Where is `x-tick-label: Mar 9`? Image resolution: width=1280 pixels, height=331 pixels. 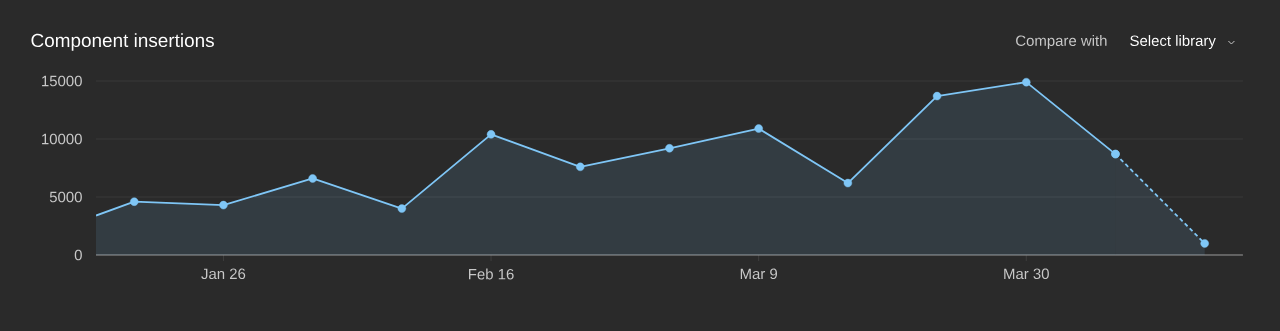
x-tick-label: Mar 9 is located at coordinates (759, 274).